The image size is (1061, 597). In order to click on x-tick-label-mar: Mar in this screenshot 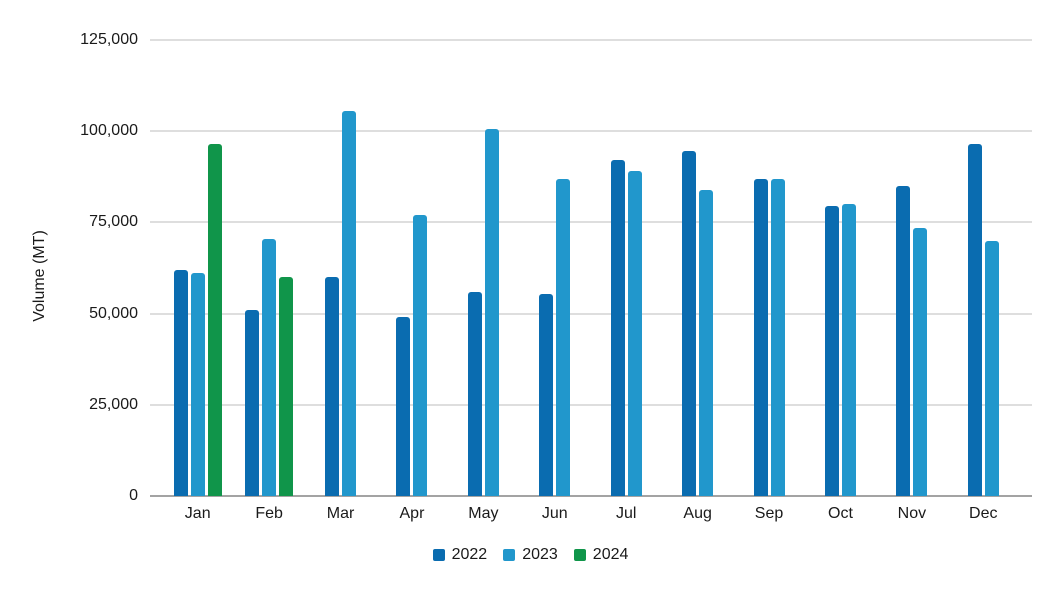, I will do `click(340, 513)`.